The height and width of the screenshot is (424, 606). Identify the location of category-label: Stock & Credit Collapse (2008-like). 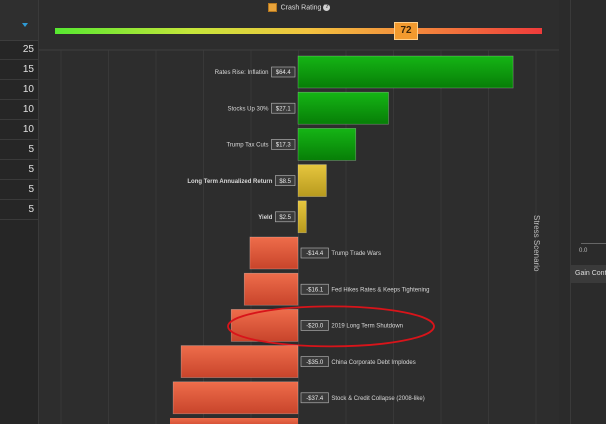
(377, 399).